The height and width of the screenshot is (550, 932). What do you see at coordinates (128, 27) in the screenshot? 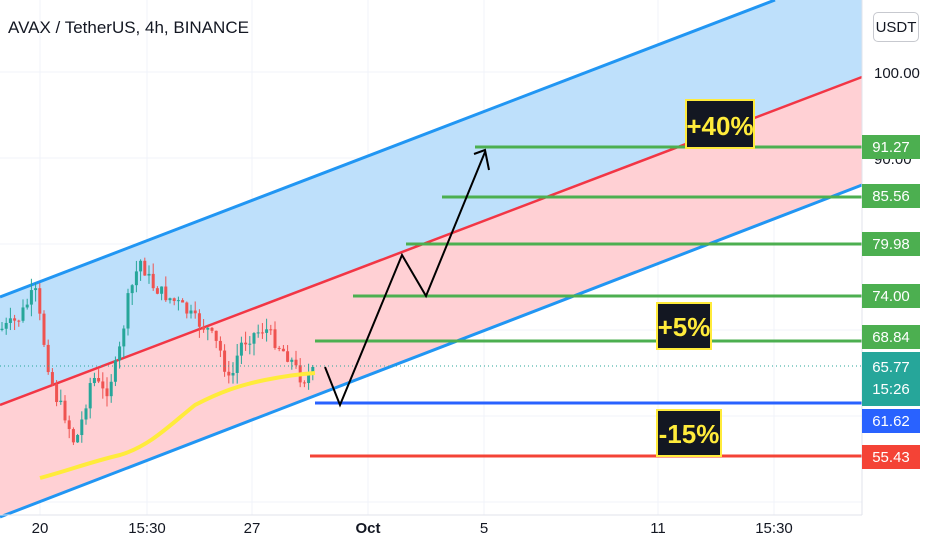
I see `symbol-title: AVAX / TetherUS, 4h, BINANCE` at bounding box center [128, 27].